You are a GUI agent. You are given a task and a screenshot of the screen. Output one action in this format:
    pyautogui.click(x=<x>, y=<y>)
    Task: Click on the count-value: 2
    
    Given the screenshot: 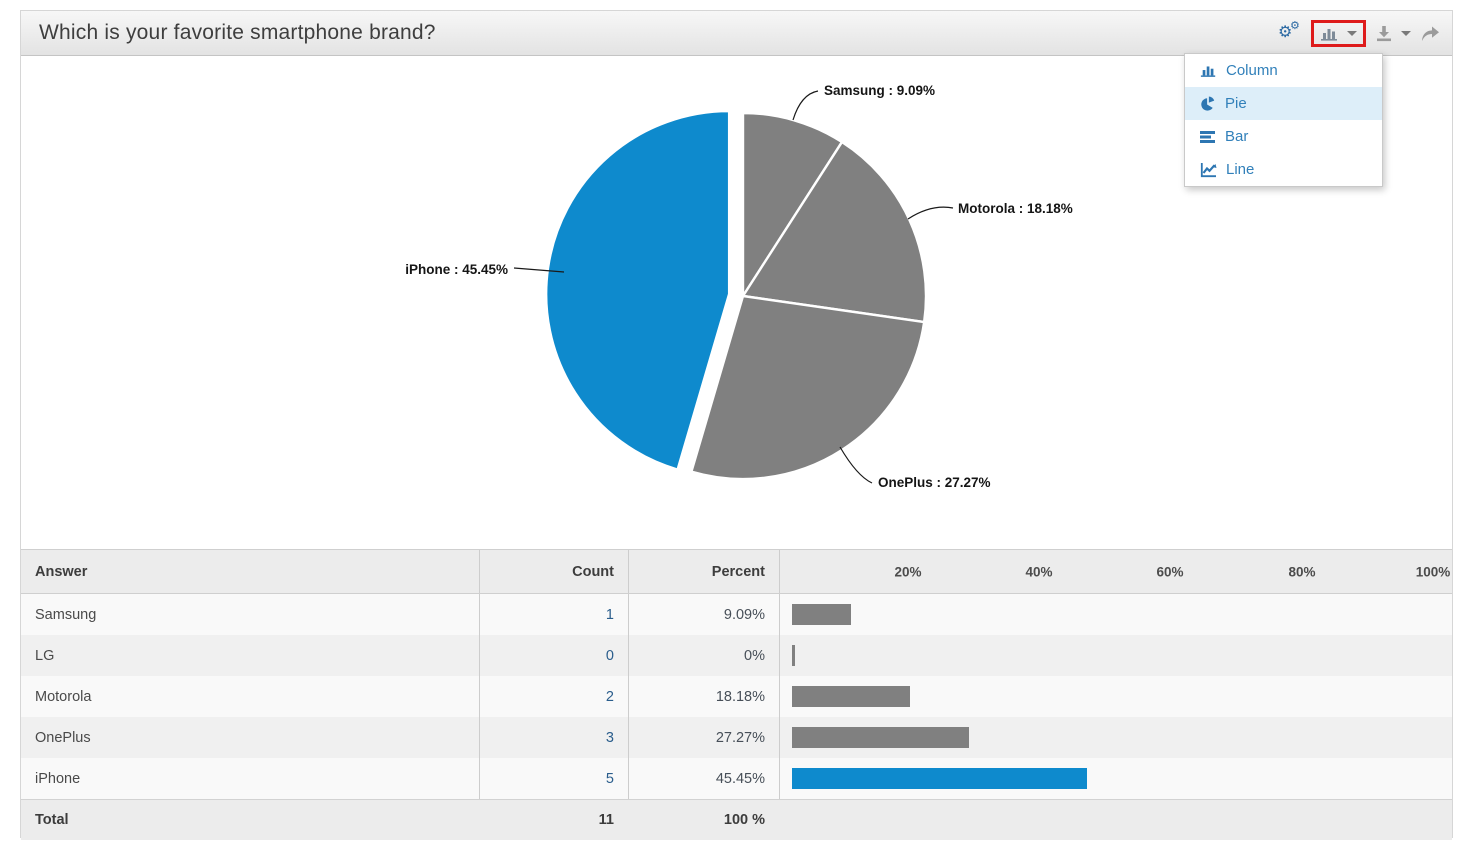 What is the action you would take?
    pyautogui.click(x=553, y=696)
    